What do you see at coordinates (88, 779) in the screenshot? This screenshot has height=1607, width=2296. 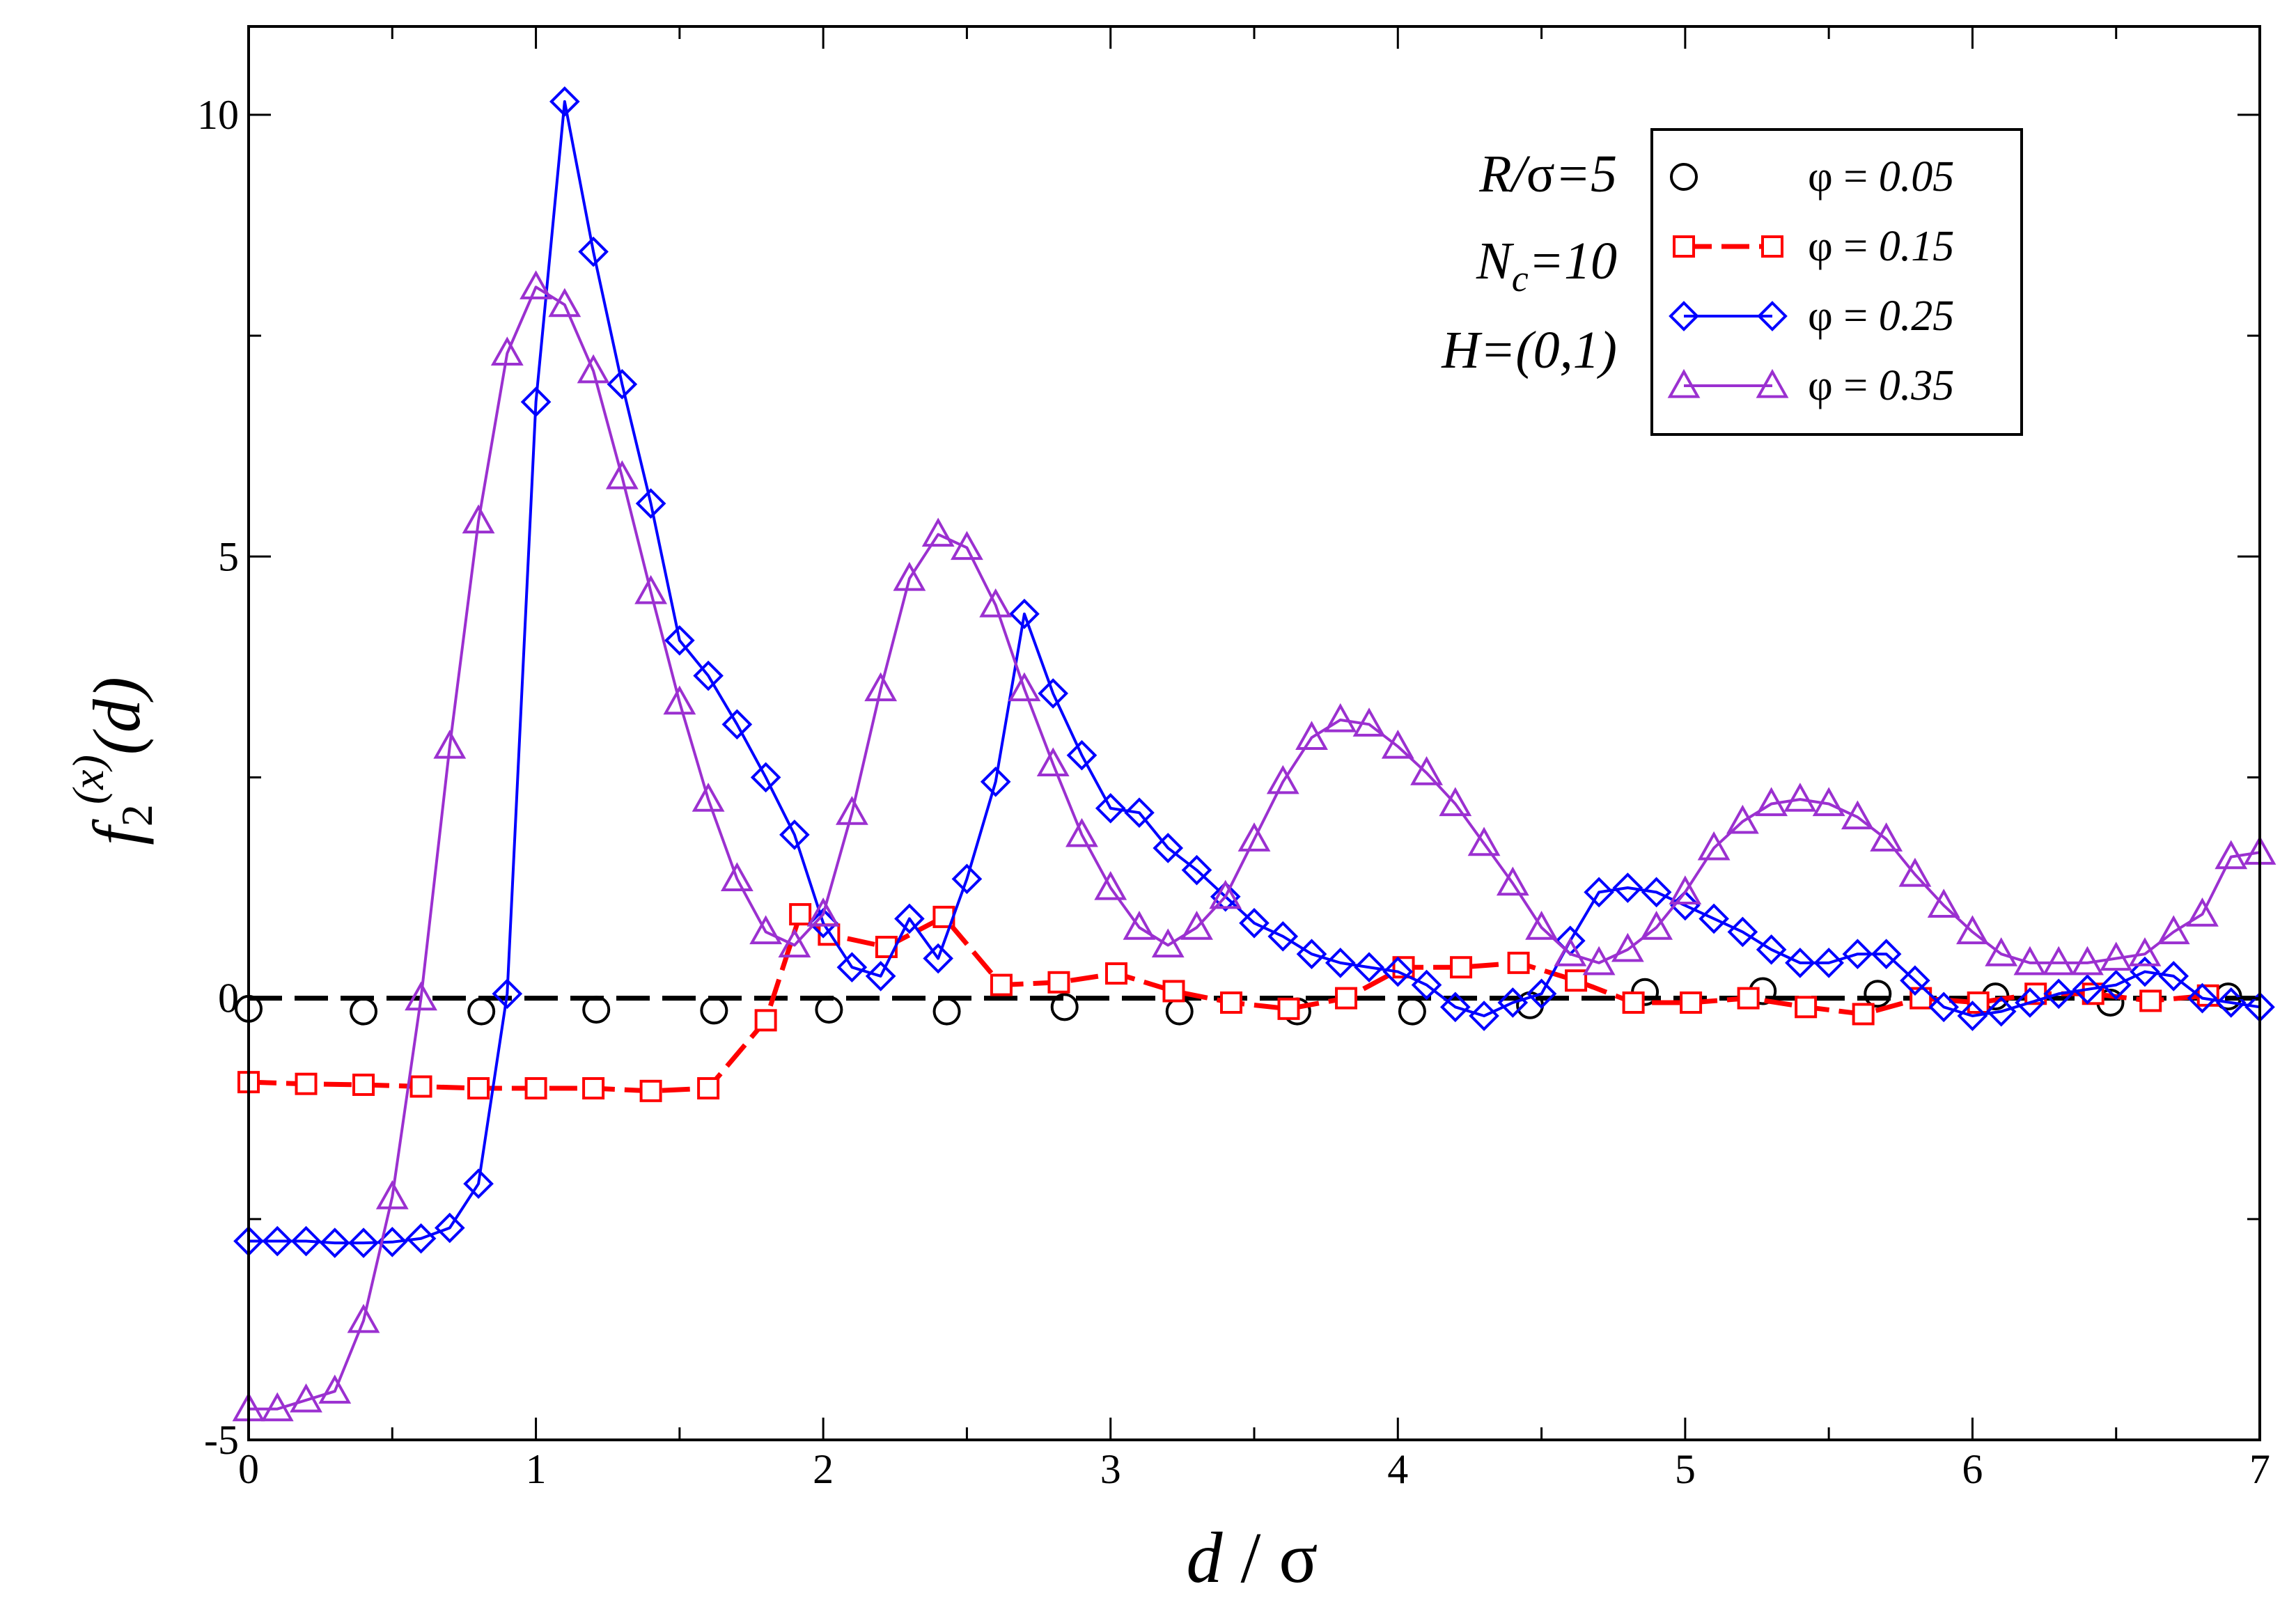 I see `y-axis-title-sup: (x)` at bounding box center [88, 779].